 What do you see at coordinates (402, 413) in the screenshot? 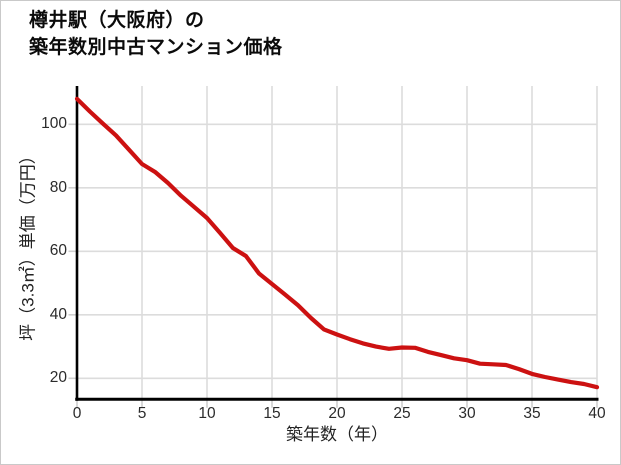
I see `x-tick-label: 25` at bounding box center [402, 413].